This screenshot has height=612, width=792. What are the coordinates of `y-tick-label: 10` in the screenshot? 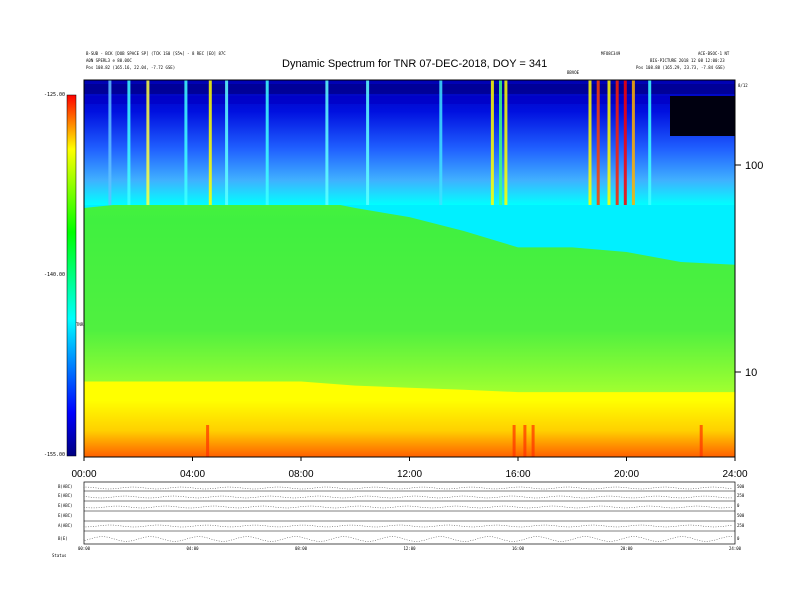 It's located at (751, 373).